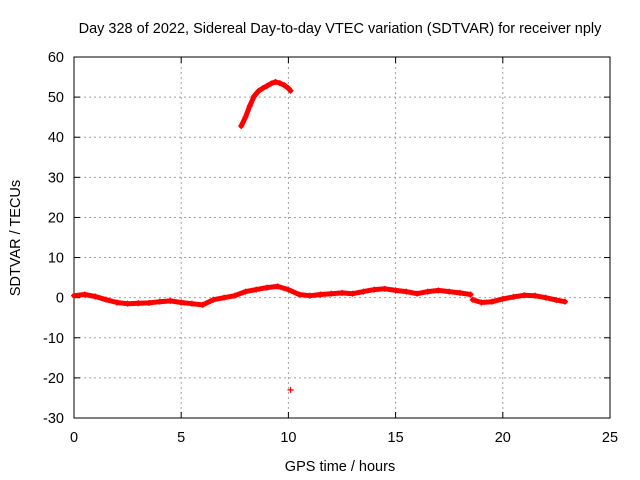 Image resolution: width=640 pixels, height=480 pixels. I want to click on x-tick-label: 10, so click(288, 438).